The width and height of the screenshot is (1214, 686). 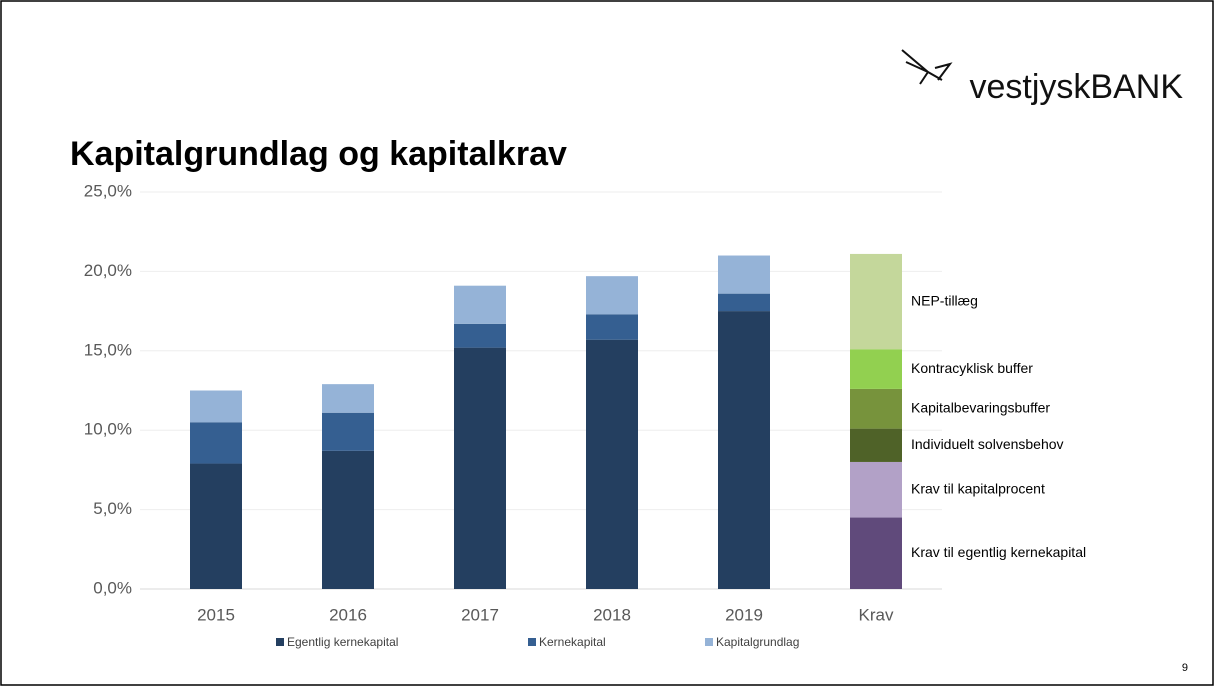 What do you see at coordinates (987, 444) in the screenshot?
I see `requirement-label: Individuelt solvensbehov` at bounding box center [987, 444].